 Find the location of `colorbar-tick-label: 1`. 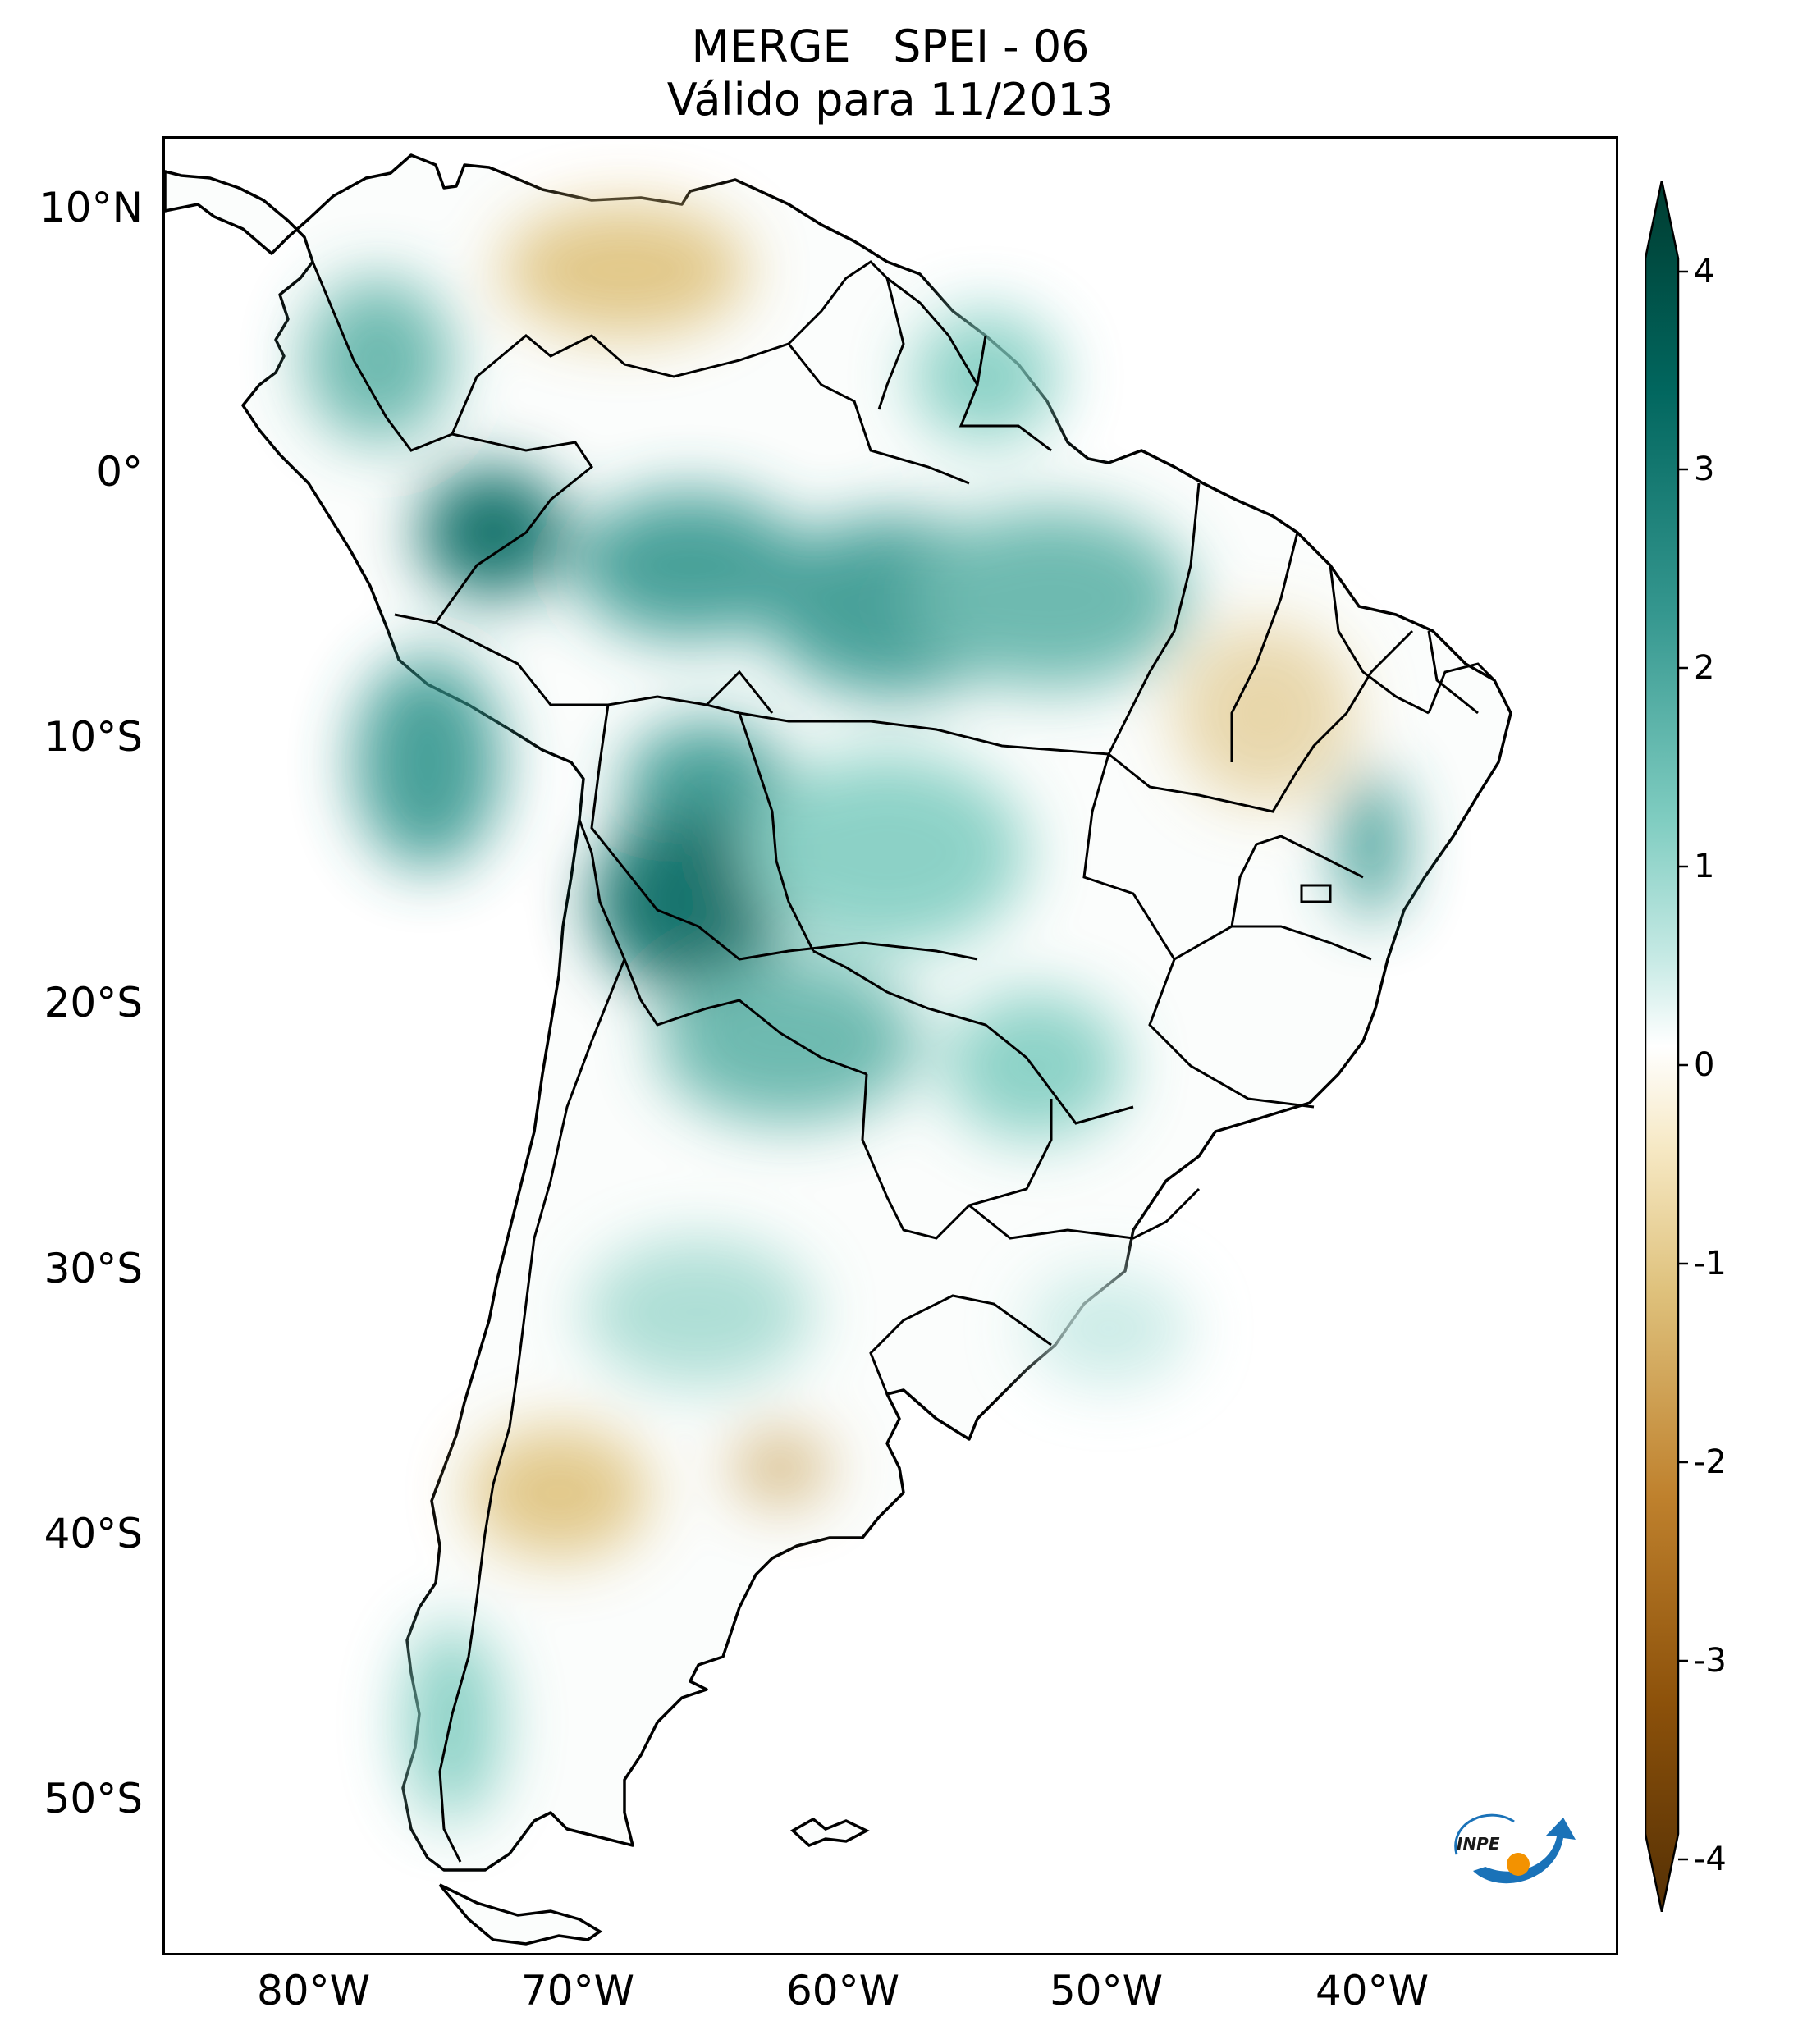

colorbar-tick-label: 1 is located at coordinates (1704, 867).